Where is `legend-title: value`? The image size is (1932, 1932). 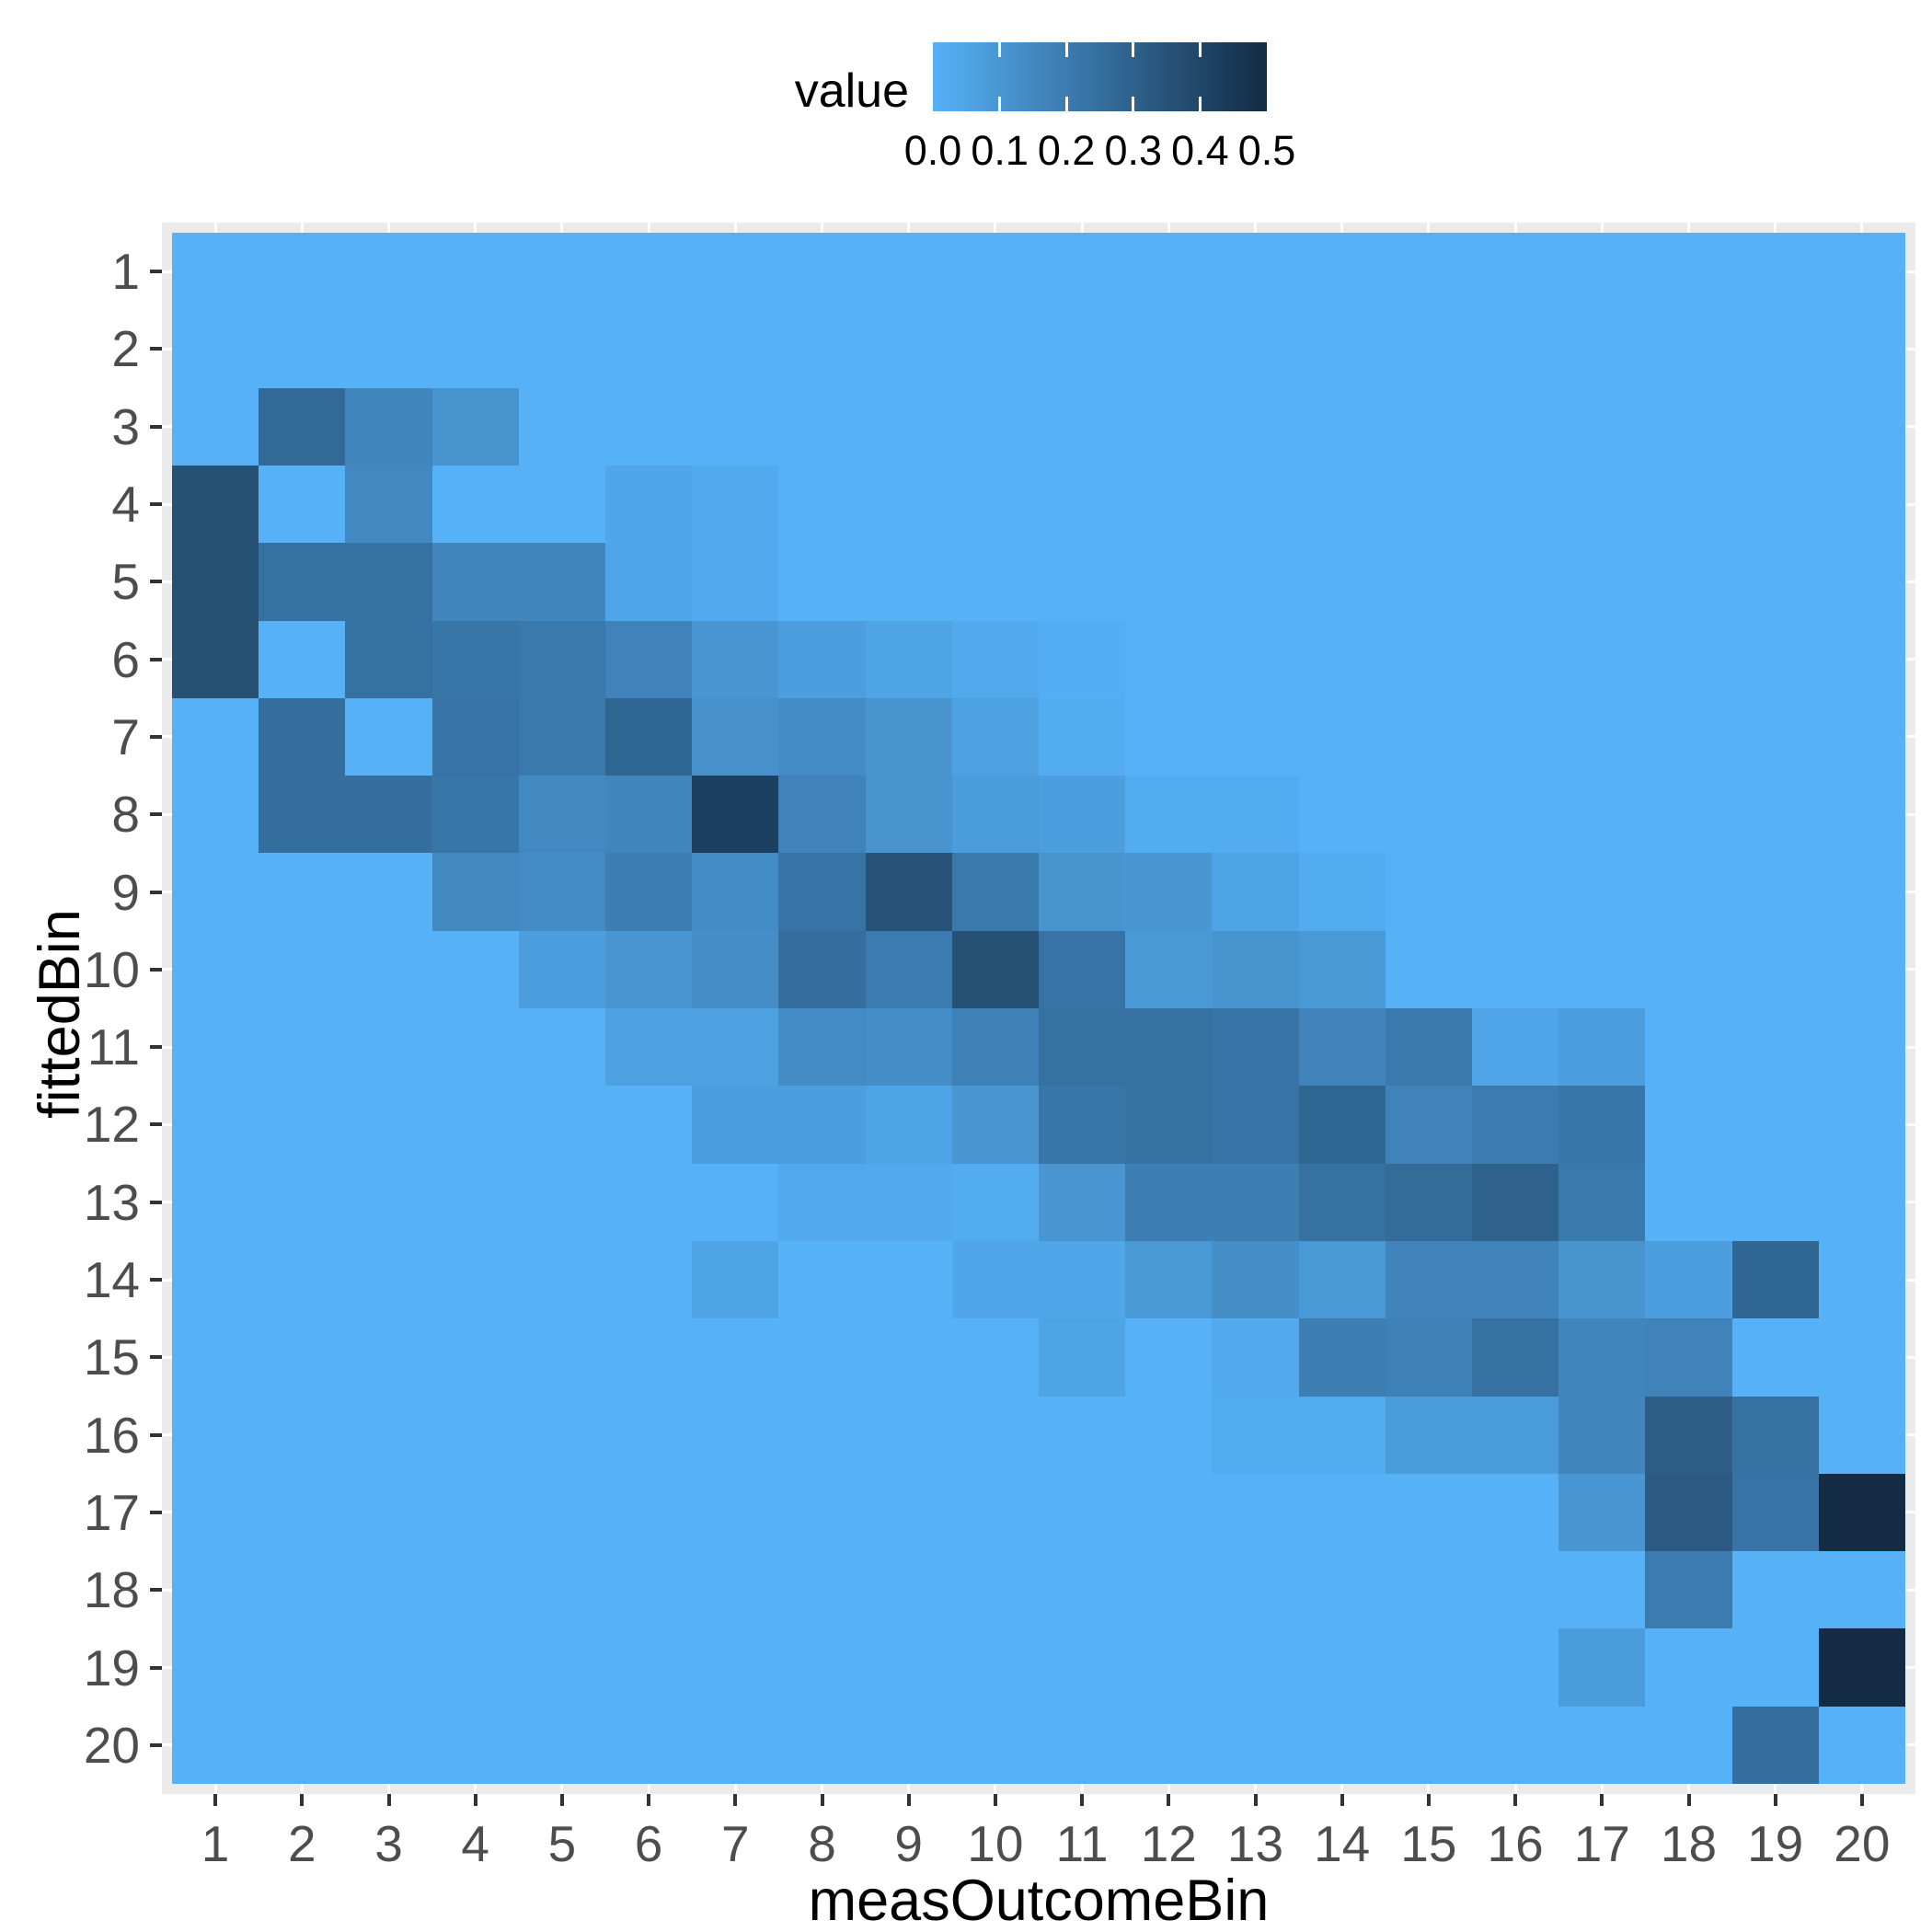
legend-title: value is located at coordinates (851, 91).